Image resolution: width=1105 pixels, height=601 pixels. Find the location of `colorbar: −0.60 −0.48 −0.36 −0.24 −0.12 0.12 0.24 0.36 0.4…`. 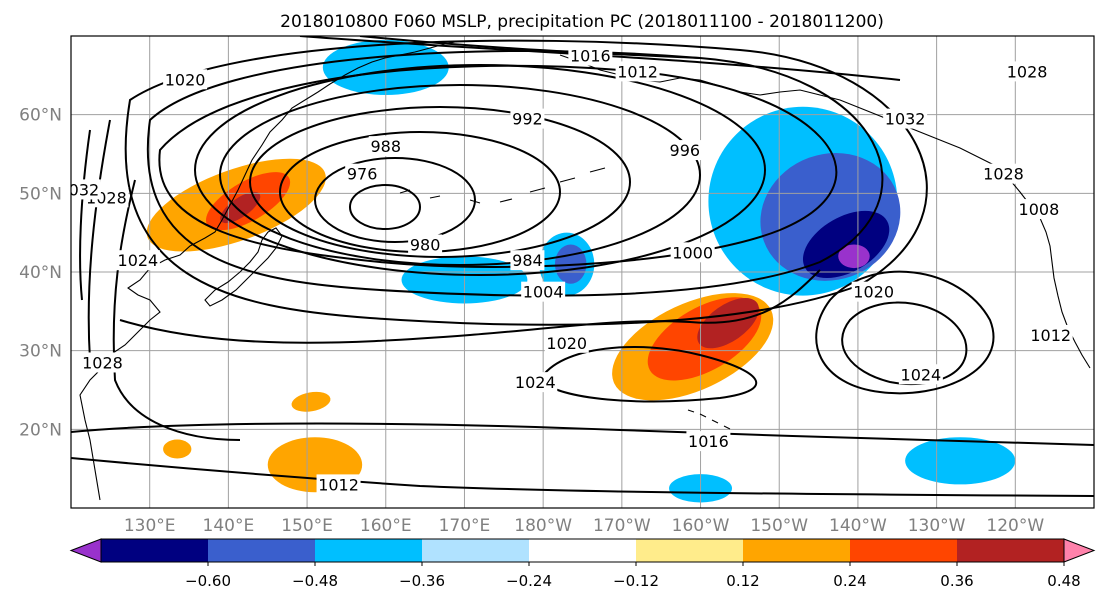

colorbar: −0.60 −0.48 −0.36 −0.24 −0.12 0.12 0.24 0.36 0.4… is located at coordinates (582, 564).